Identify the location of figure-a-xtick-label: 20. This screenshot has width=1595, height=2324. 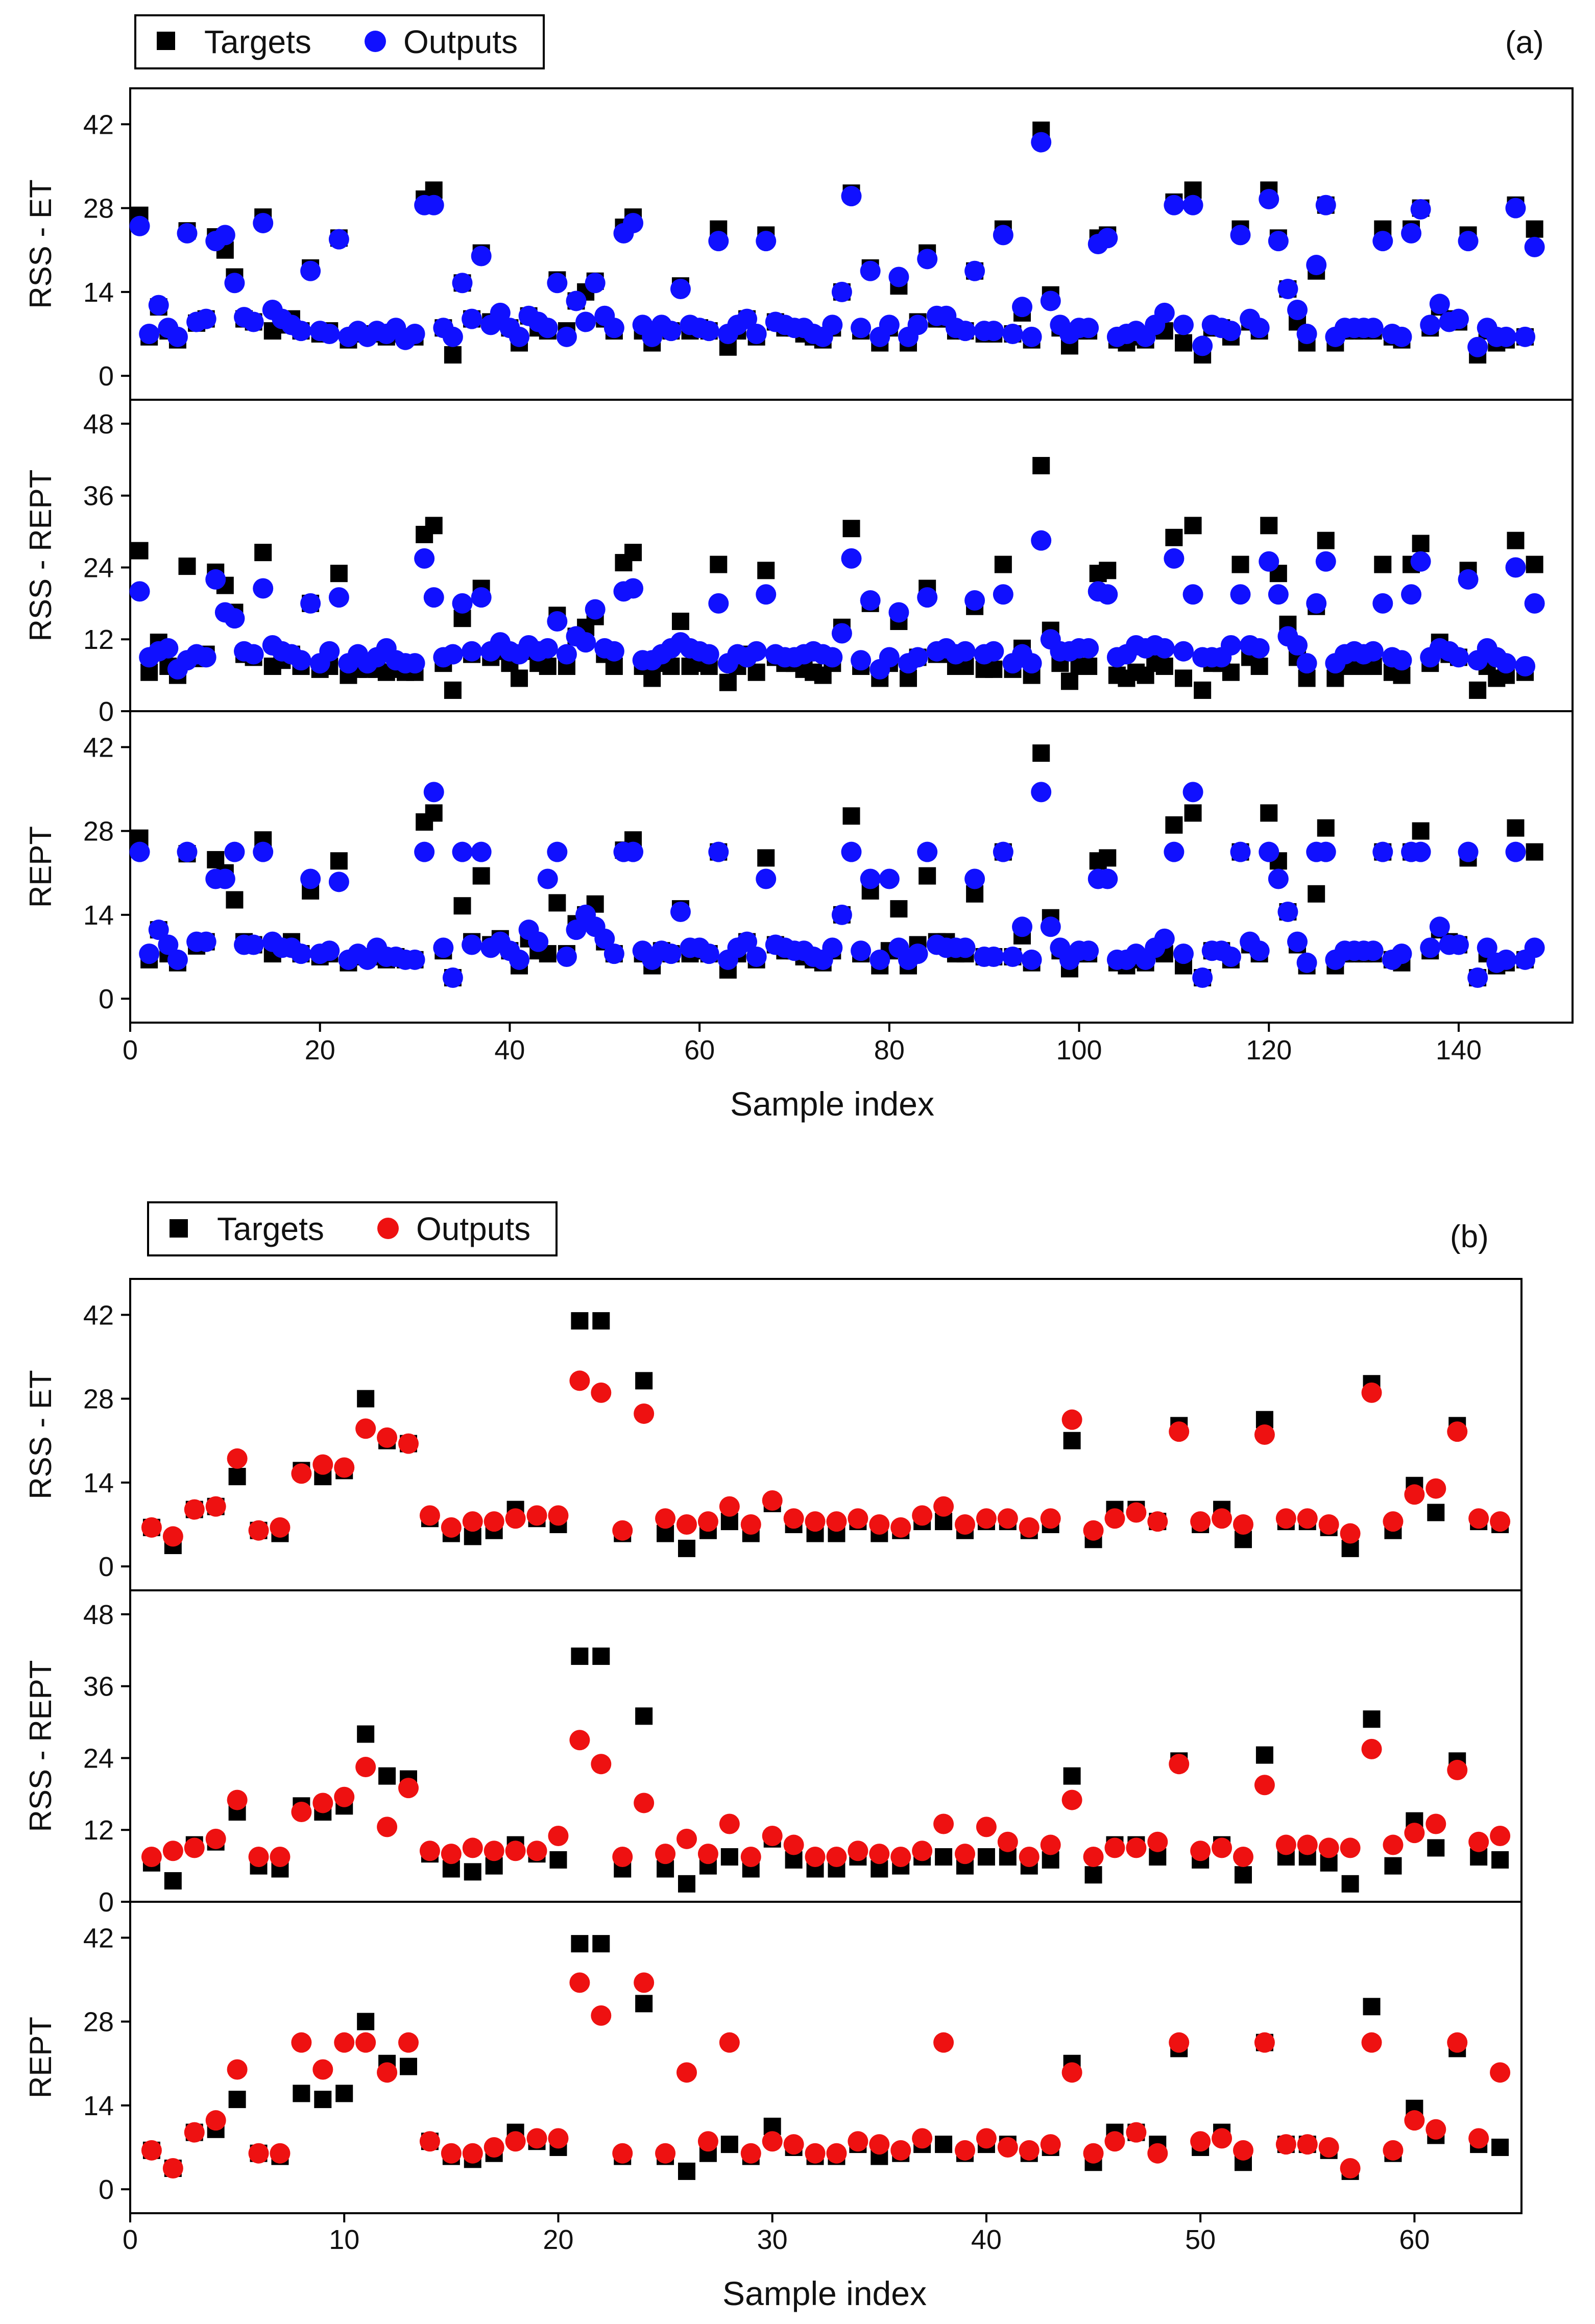
(320, 1050).